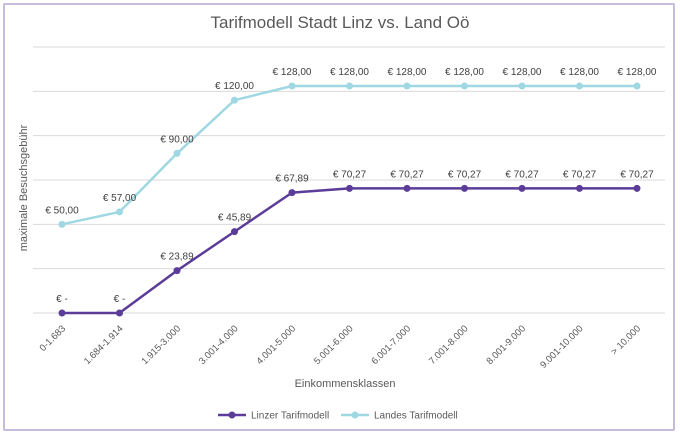 Image resolution: width=680 pixels, height=436 pixels. I want to click on data-label: € 50,00, so click(62, 210).